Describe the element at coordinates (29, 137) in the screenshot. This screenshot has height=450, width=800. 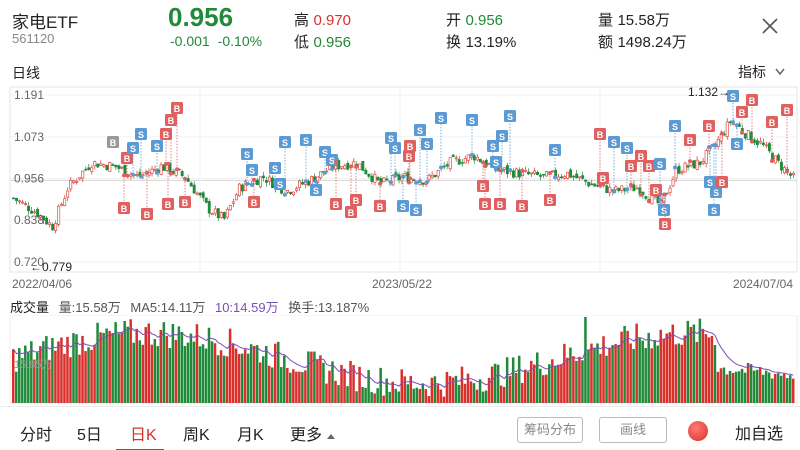
I see `y-tick-label: 1.073` at that location.